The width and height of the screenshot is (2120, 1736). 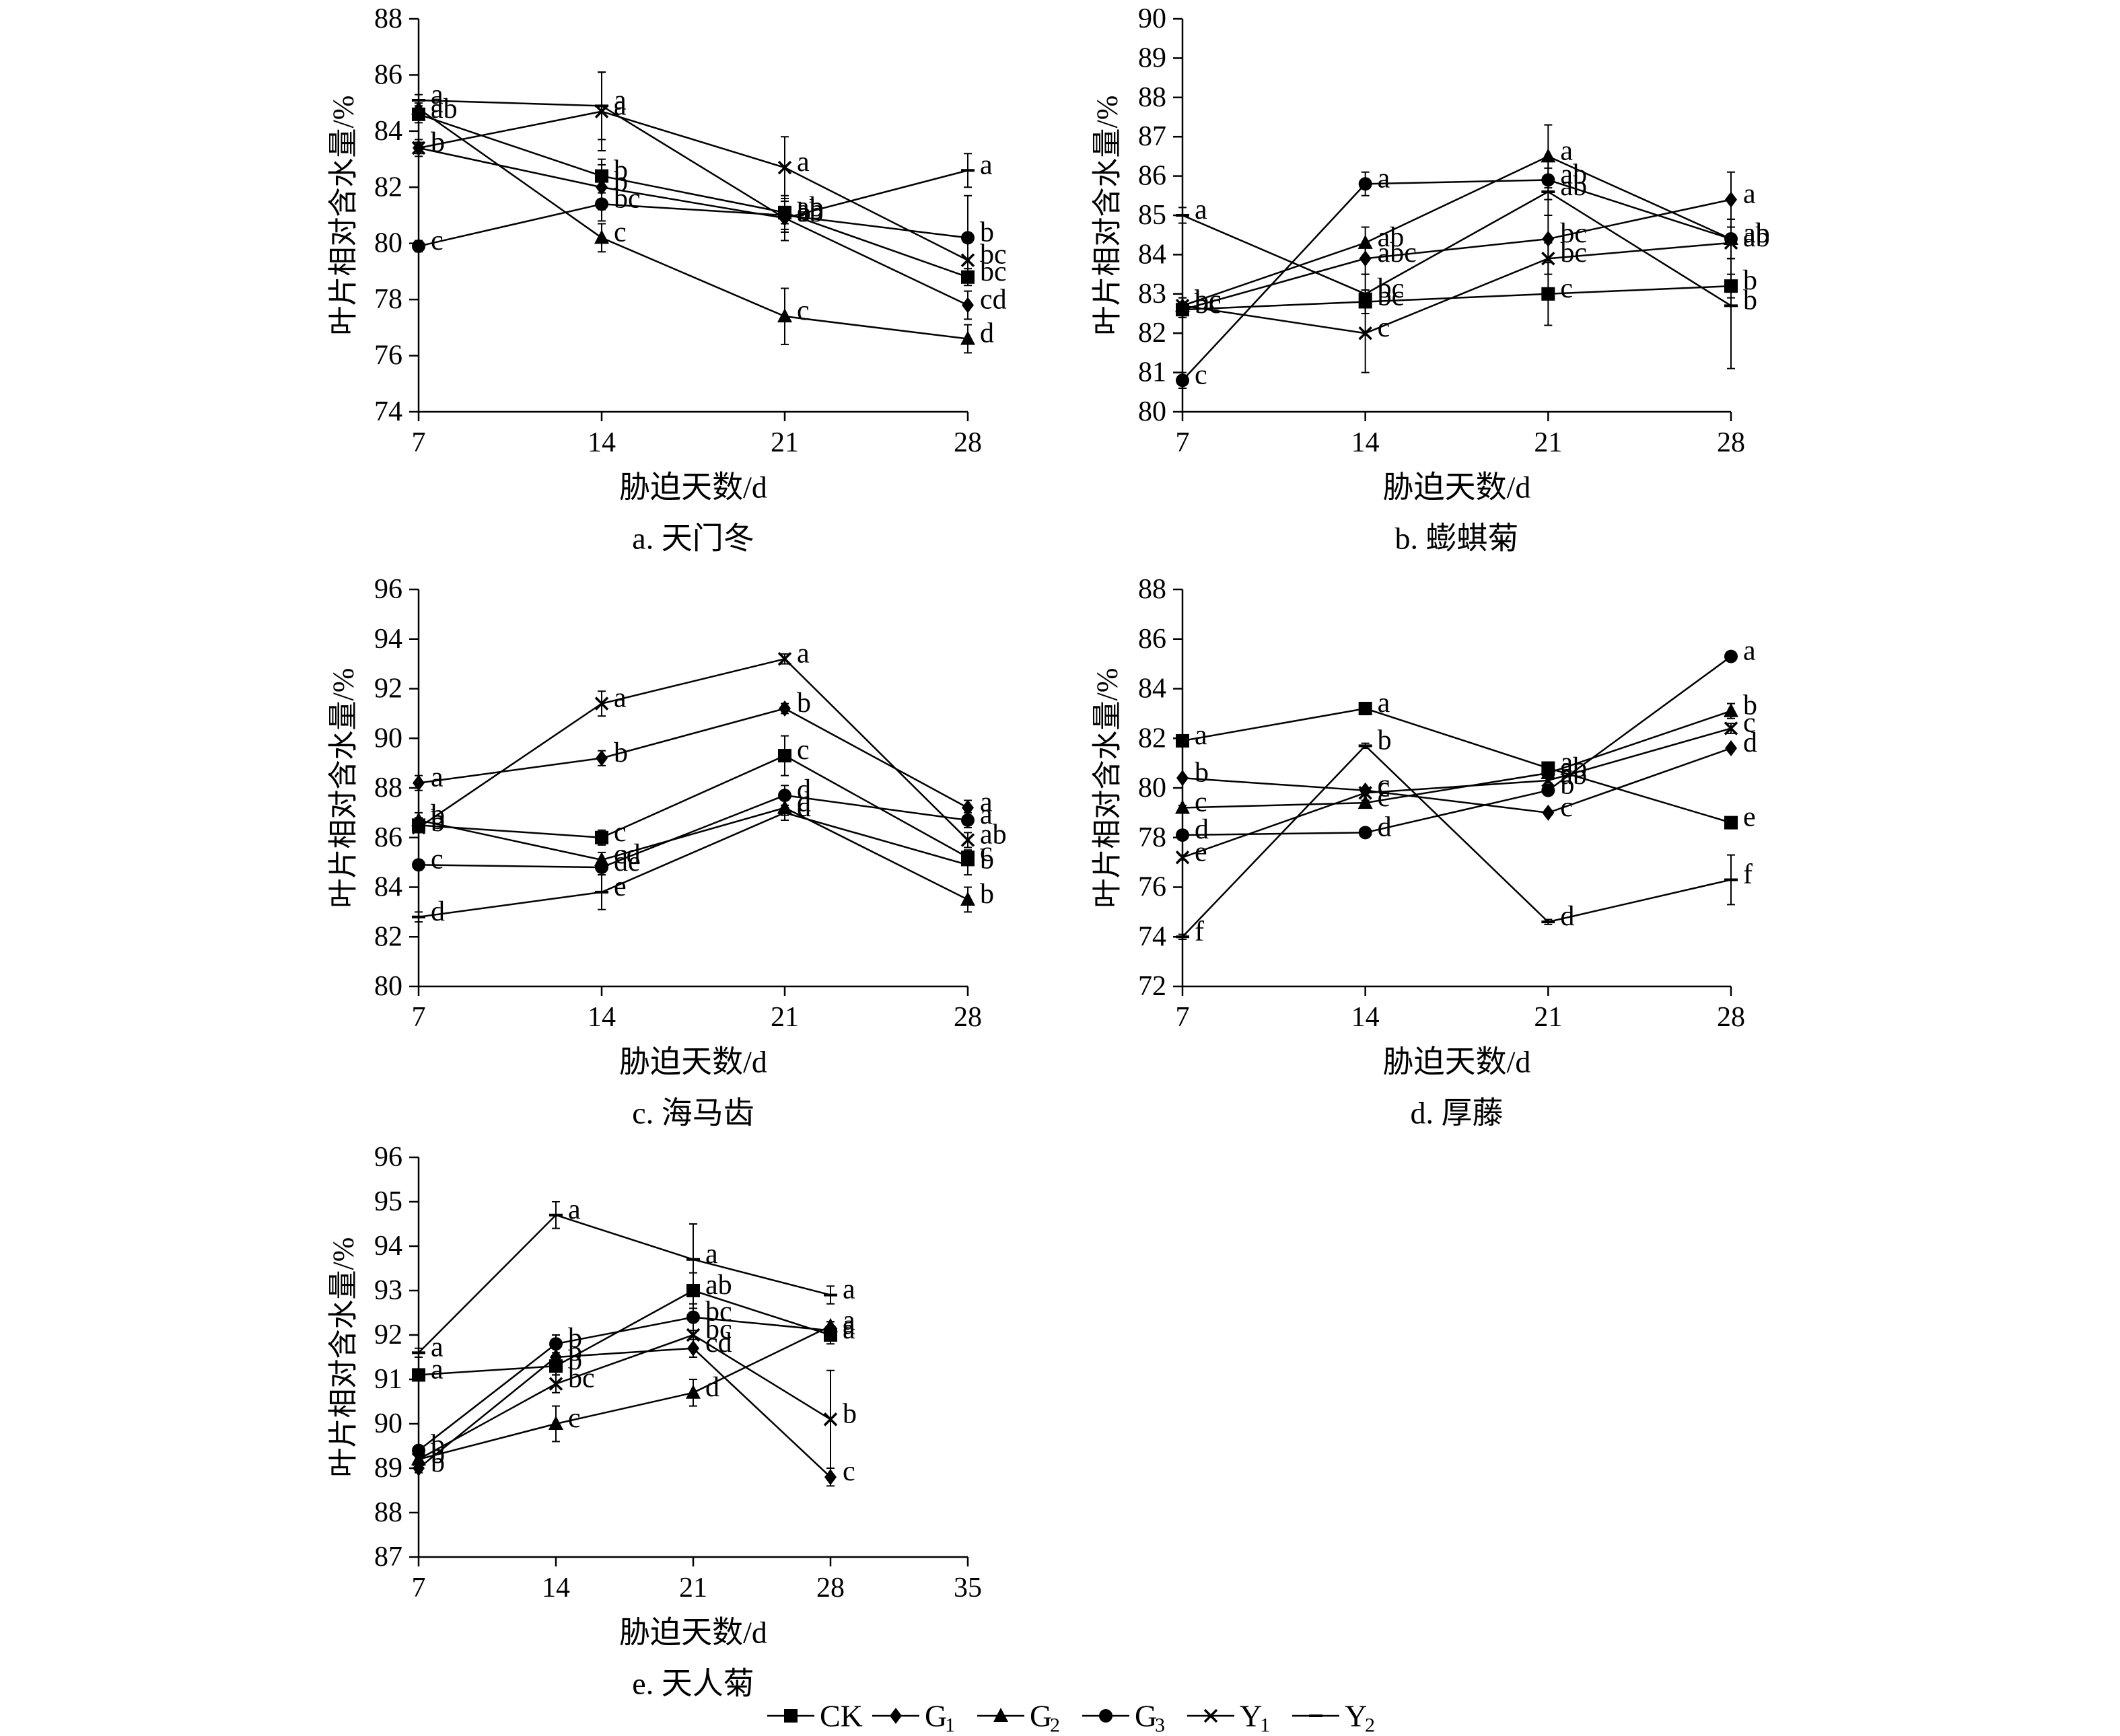 I want to click on significance-letter: e, so click(x=621, y=886).